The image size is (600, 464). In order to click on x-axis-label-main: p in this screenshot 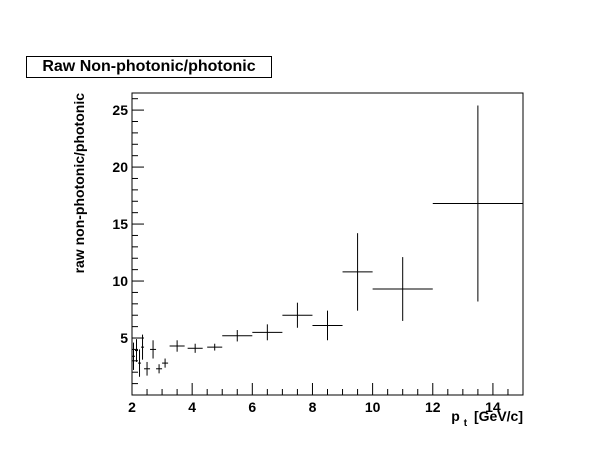, I will do `click(455, 416)`.